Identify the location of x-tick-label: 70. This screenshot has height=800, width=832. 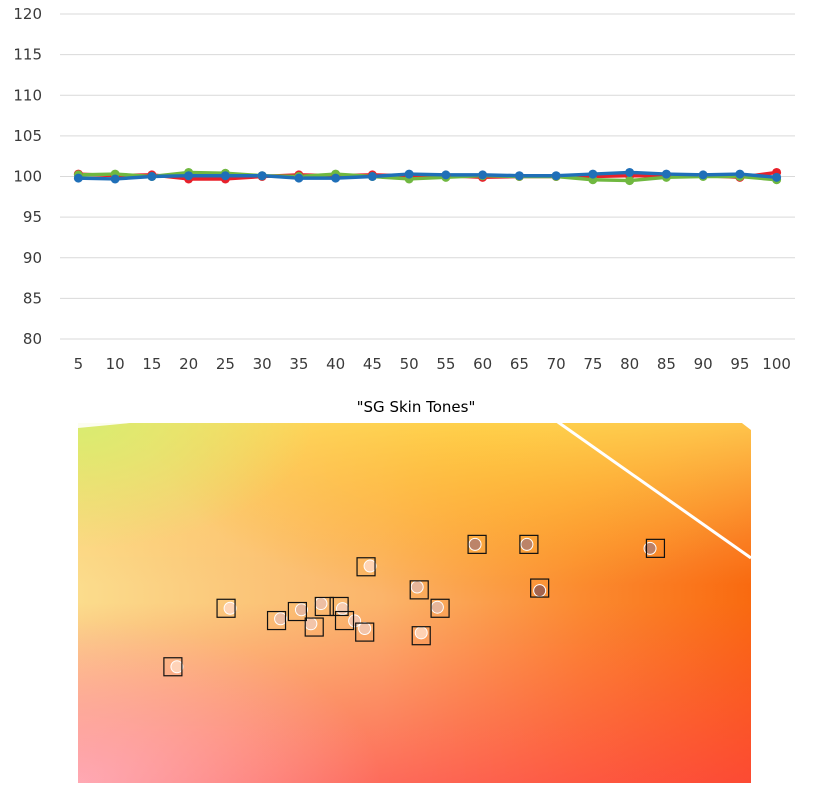
(556, 364).